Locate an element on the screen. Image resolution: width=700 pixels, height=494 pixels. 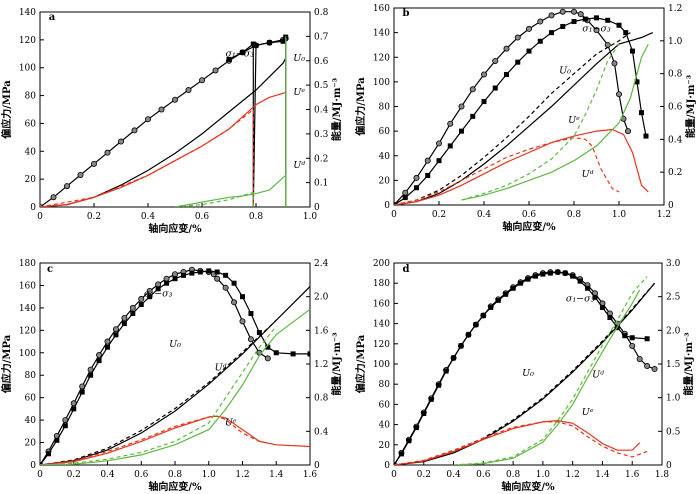
y-right-tick-label: 1.5 is located at coordinates (673, 365).